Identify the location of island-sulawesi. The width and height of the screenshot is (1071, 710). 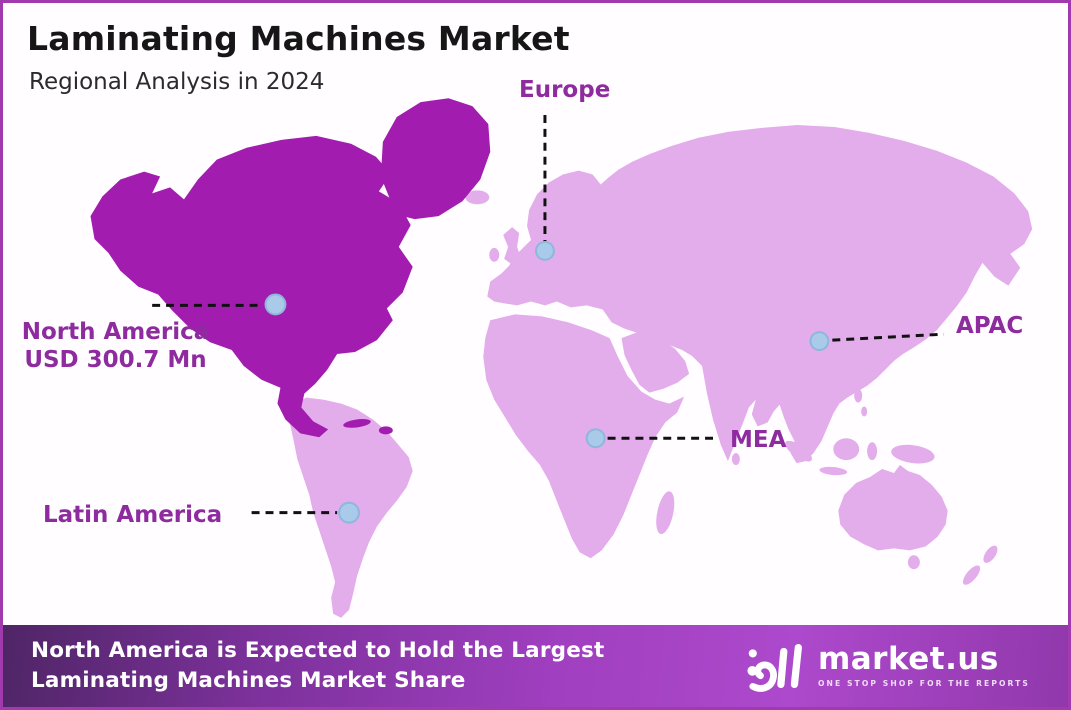
(872, 451).